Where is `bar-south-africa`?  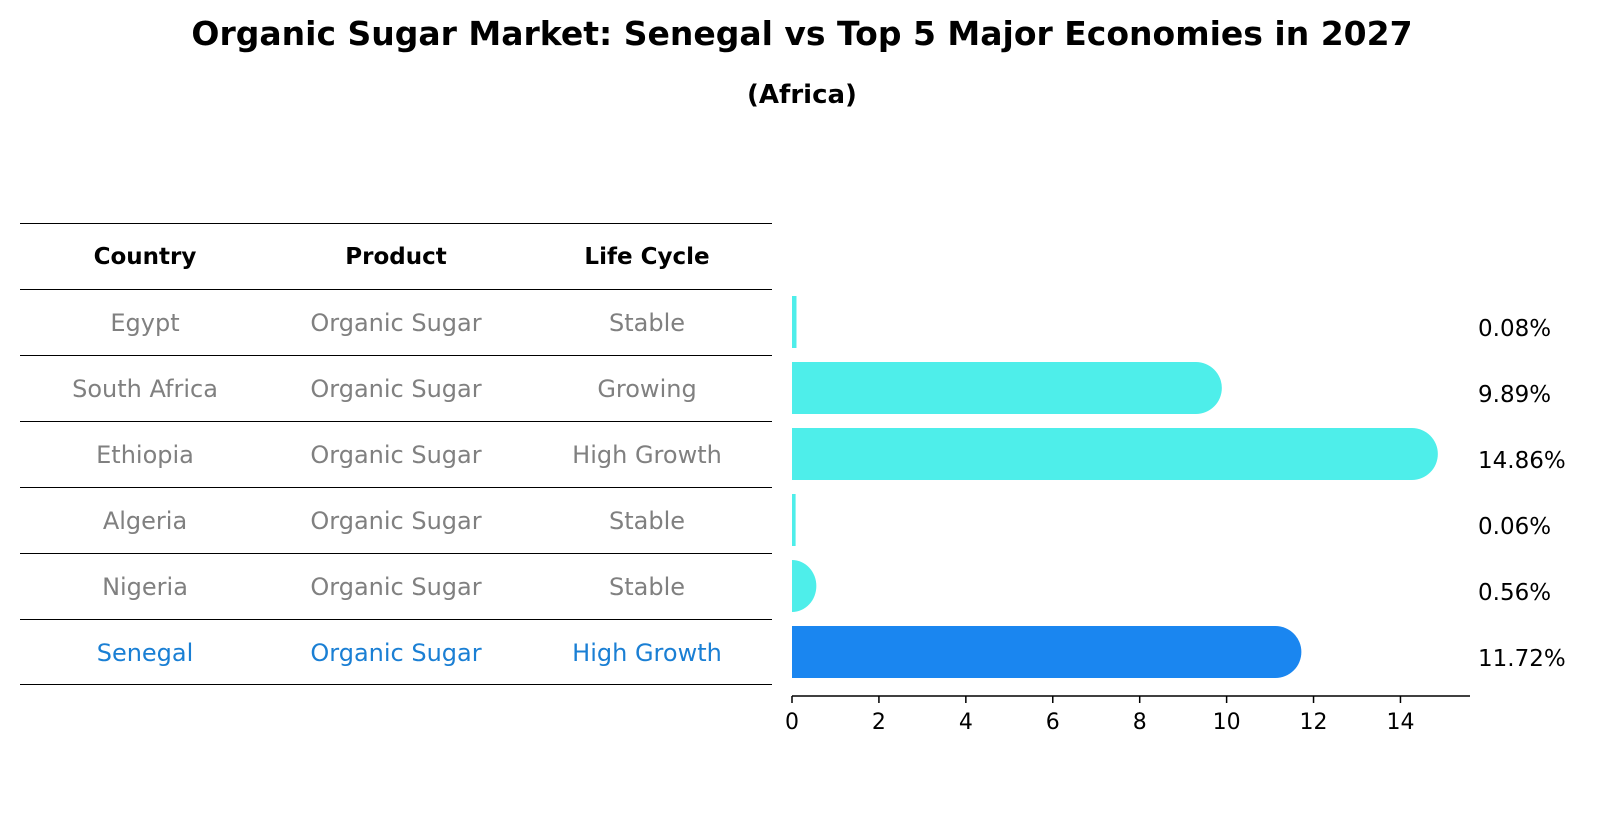 bar-south-africa is located at coordinates (1007, 388).